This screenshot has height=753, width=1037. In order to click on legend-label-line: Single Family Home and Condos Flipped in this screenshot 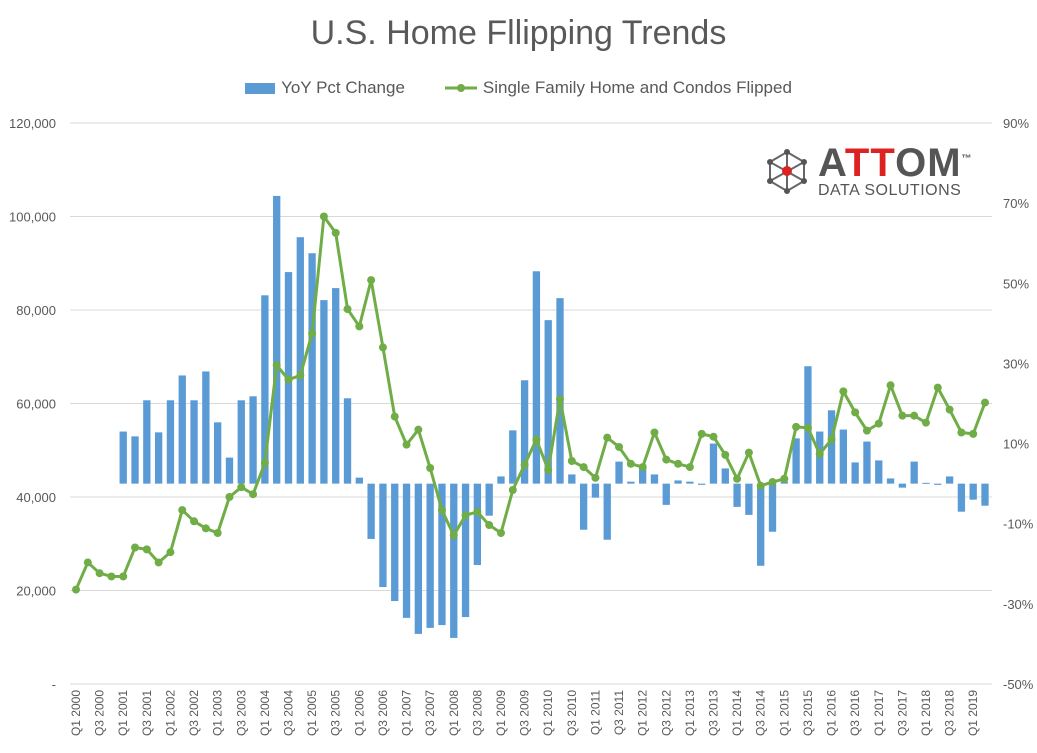, I will do `click(637, 87)`.